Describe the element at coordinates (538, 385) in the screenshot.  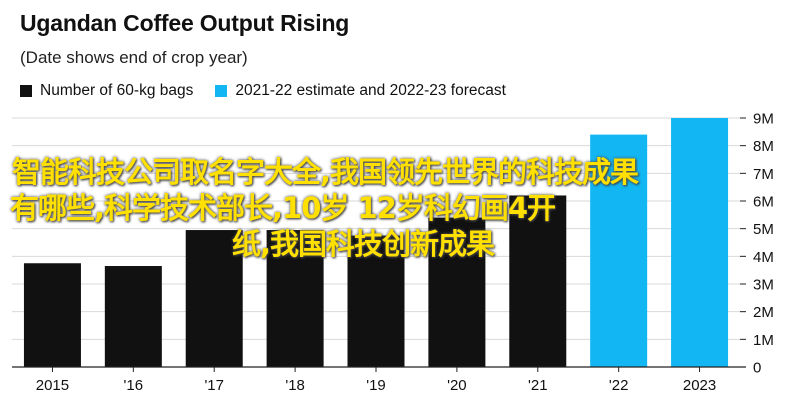
I see `x-tick-label: '21` at that location.